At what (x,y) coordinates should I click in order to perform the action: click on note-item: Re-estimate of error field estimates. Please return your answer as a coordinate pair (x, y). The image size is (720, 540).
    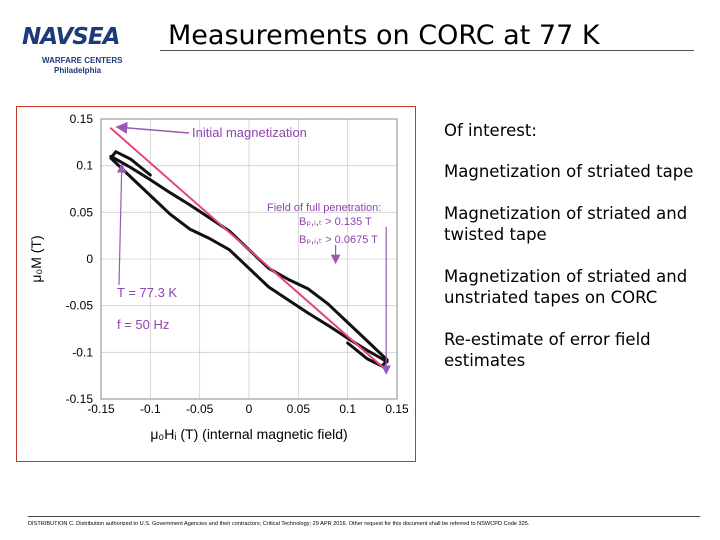
    Looking at the image, I should click on (547, 350).